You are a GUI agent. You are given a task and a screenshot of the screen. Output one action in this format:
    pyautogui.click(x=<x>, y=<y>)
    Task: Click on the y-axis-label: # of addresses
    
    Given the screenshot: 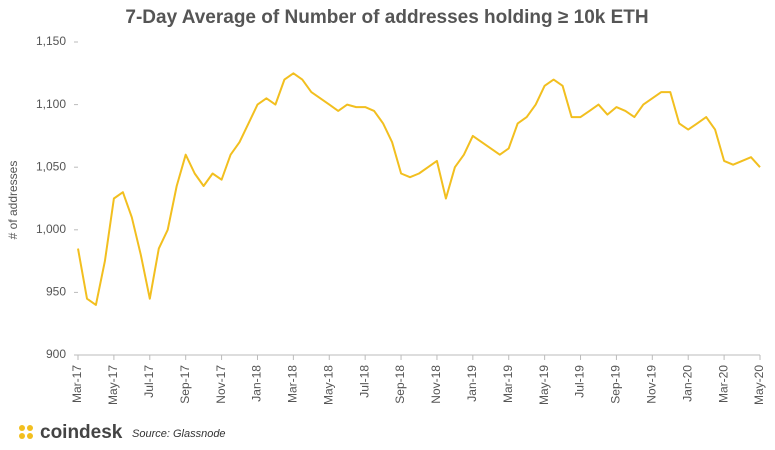 What is the action you would take?
    pyautogui.click(x=13, y=200)
    